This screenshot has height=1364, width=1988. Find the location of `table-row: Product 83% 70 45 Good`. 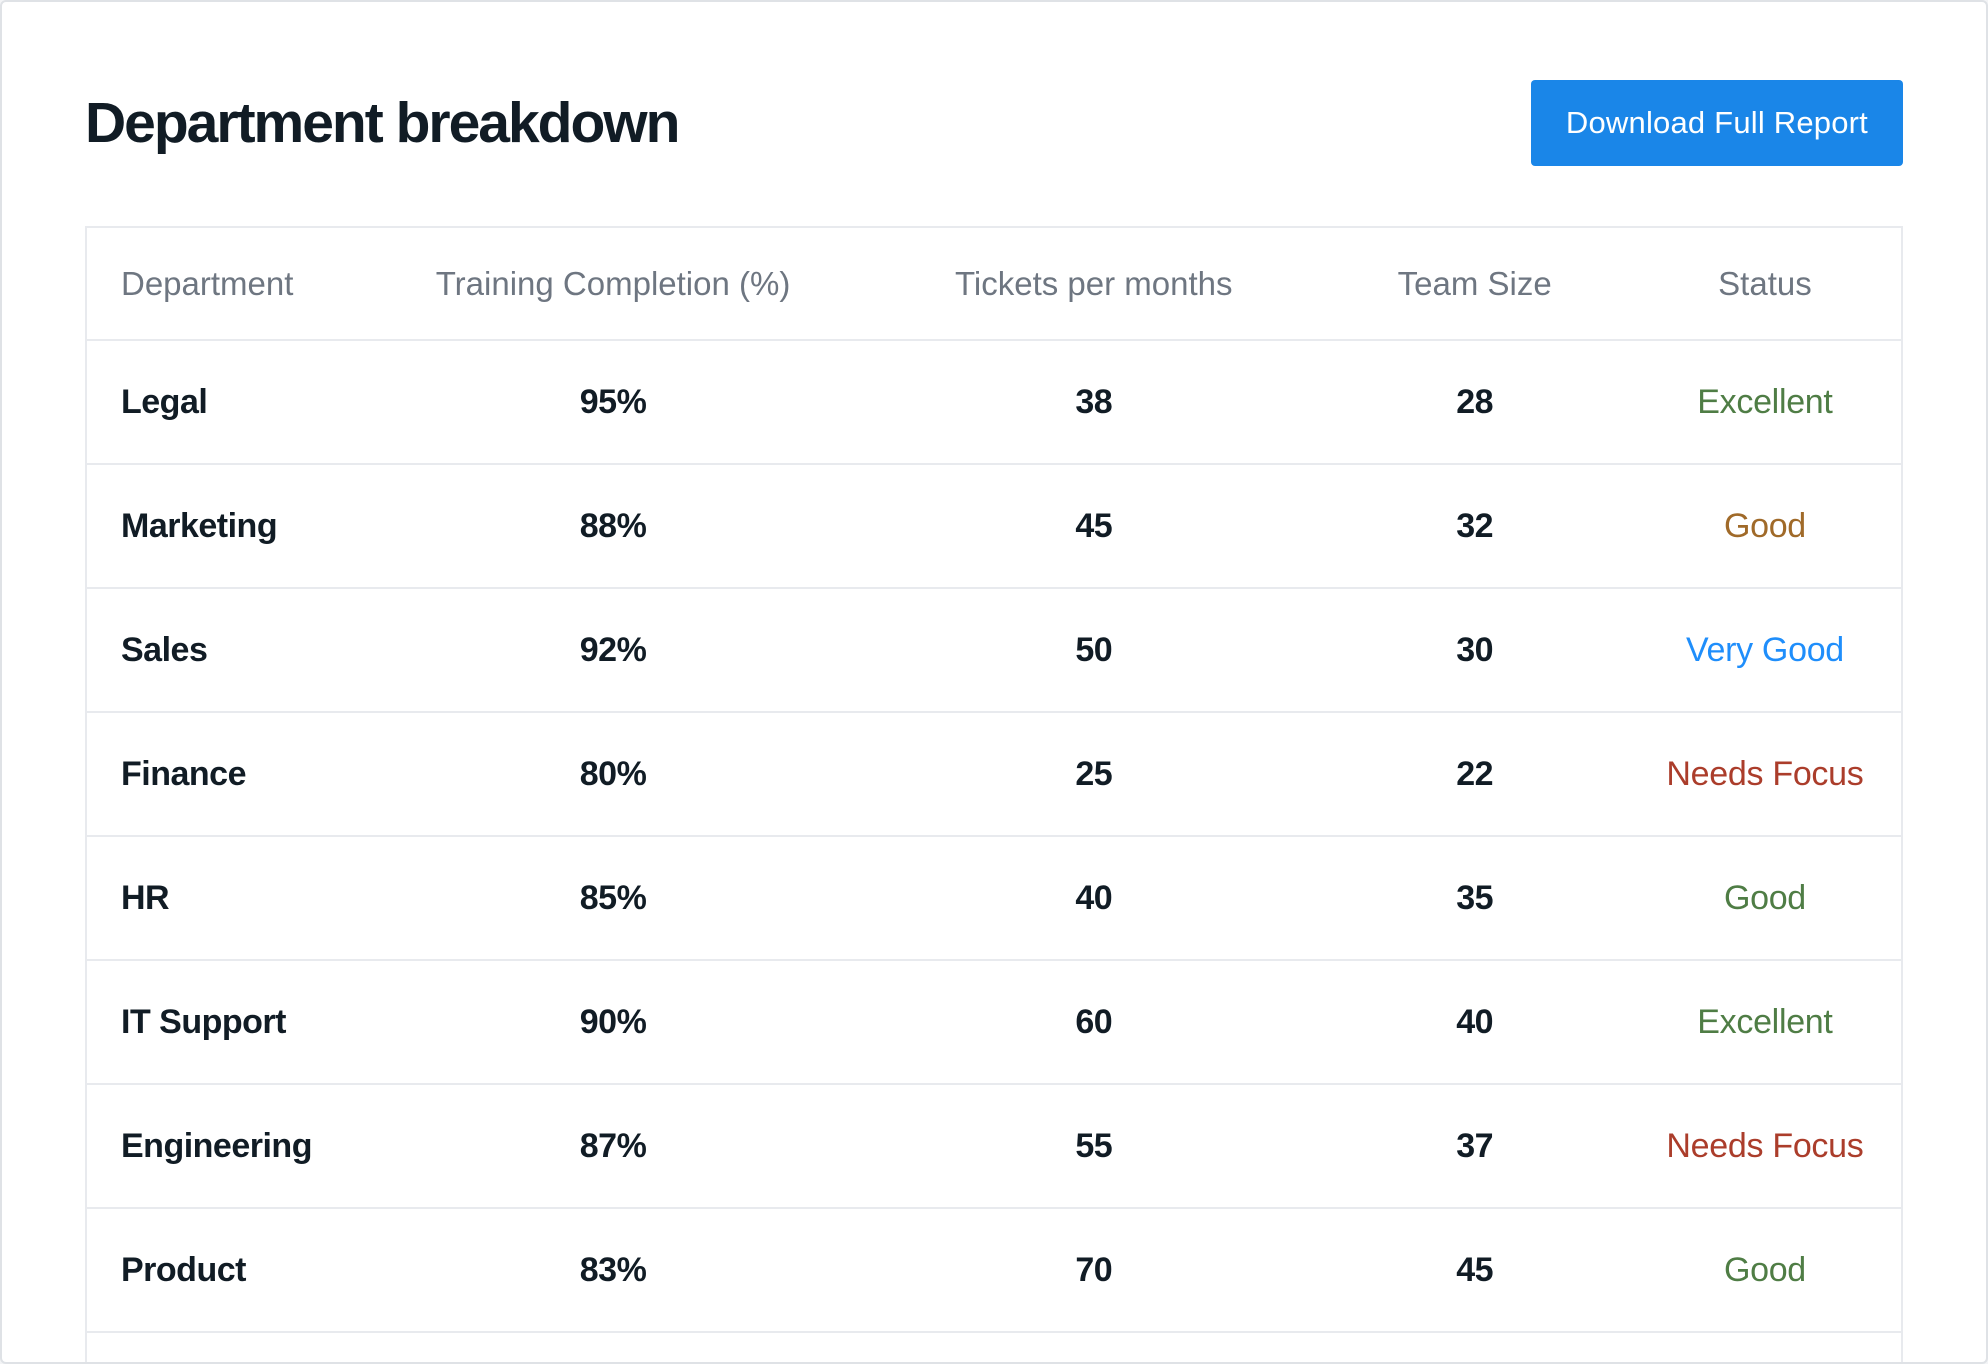

table-row: Product 83% 70 45 Good is located at coordinates (994, 1269).